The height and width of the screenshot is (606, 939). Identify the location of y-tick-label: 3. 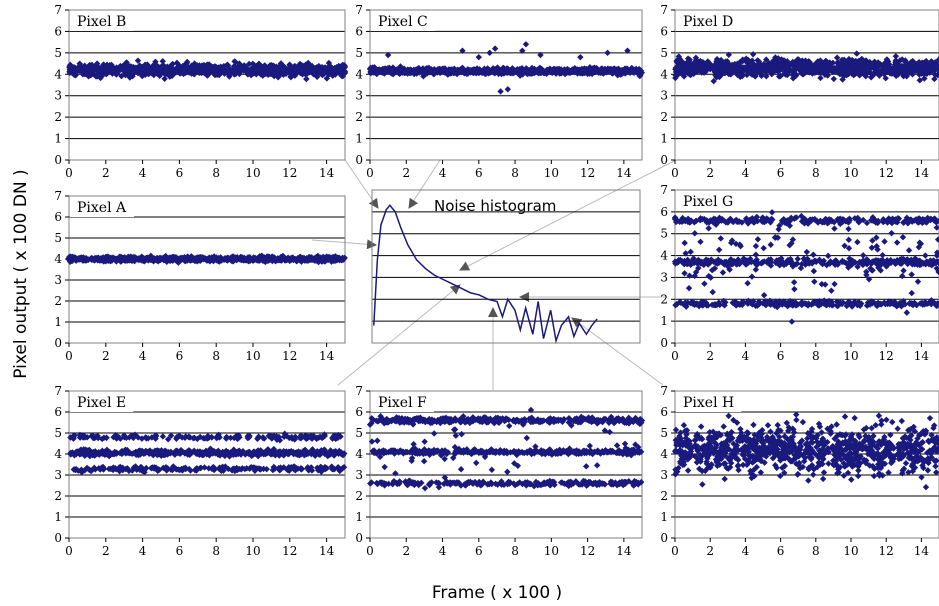
(664, 277).